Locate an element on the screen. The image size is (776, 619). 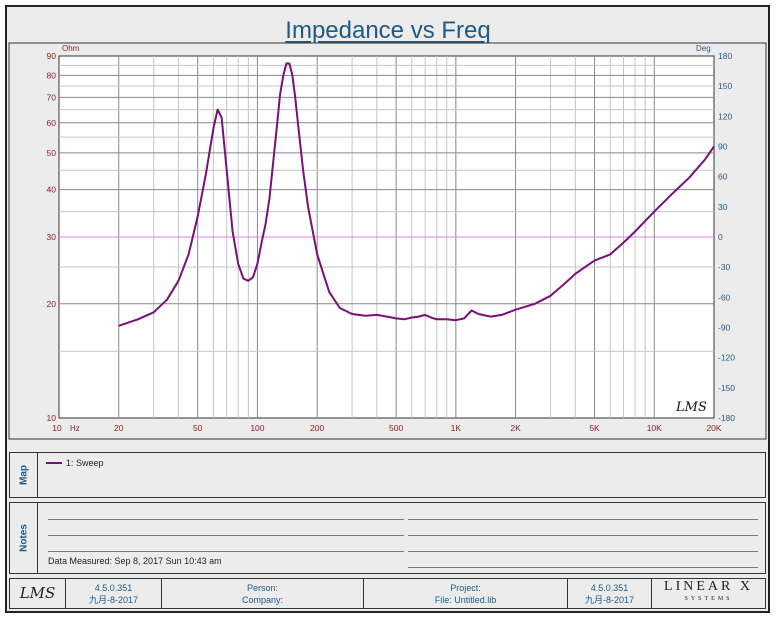
legend-entry: 1: Sweep is located at coordinates (75, 463).